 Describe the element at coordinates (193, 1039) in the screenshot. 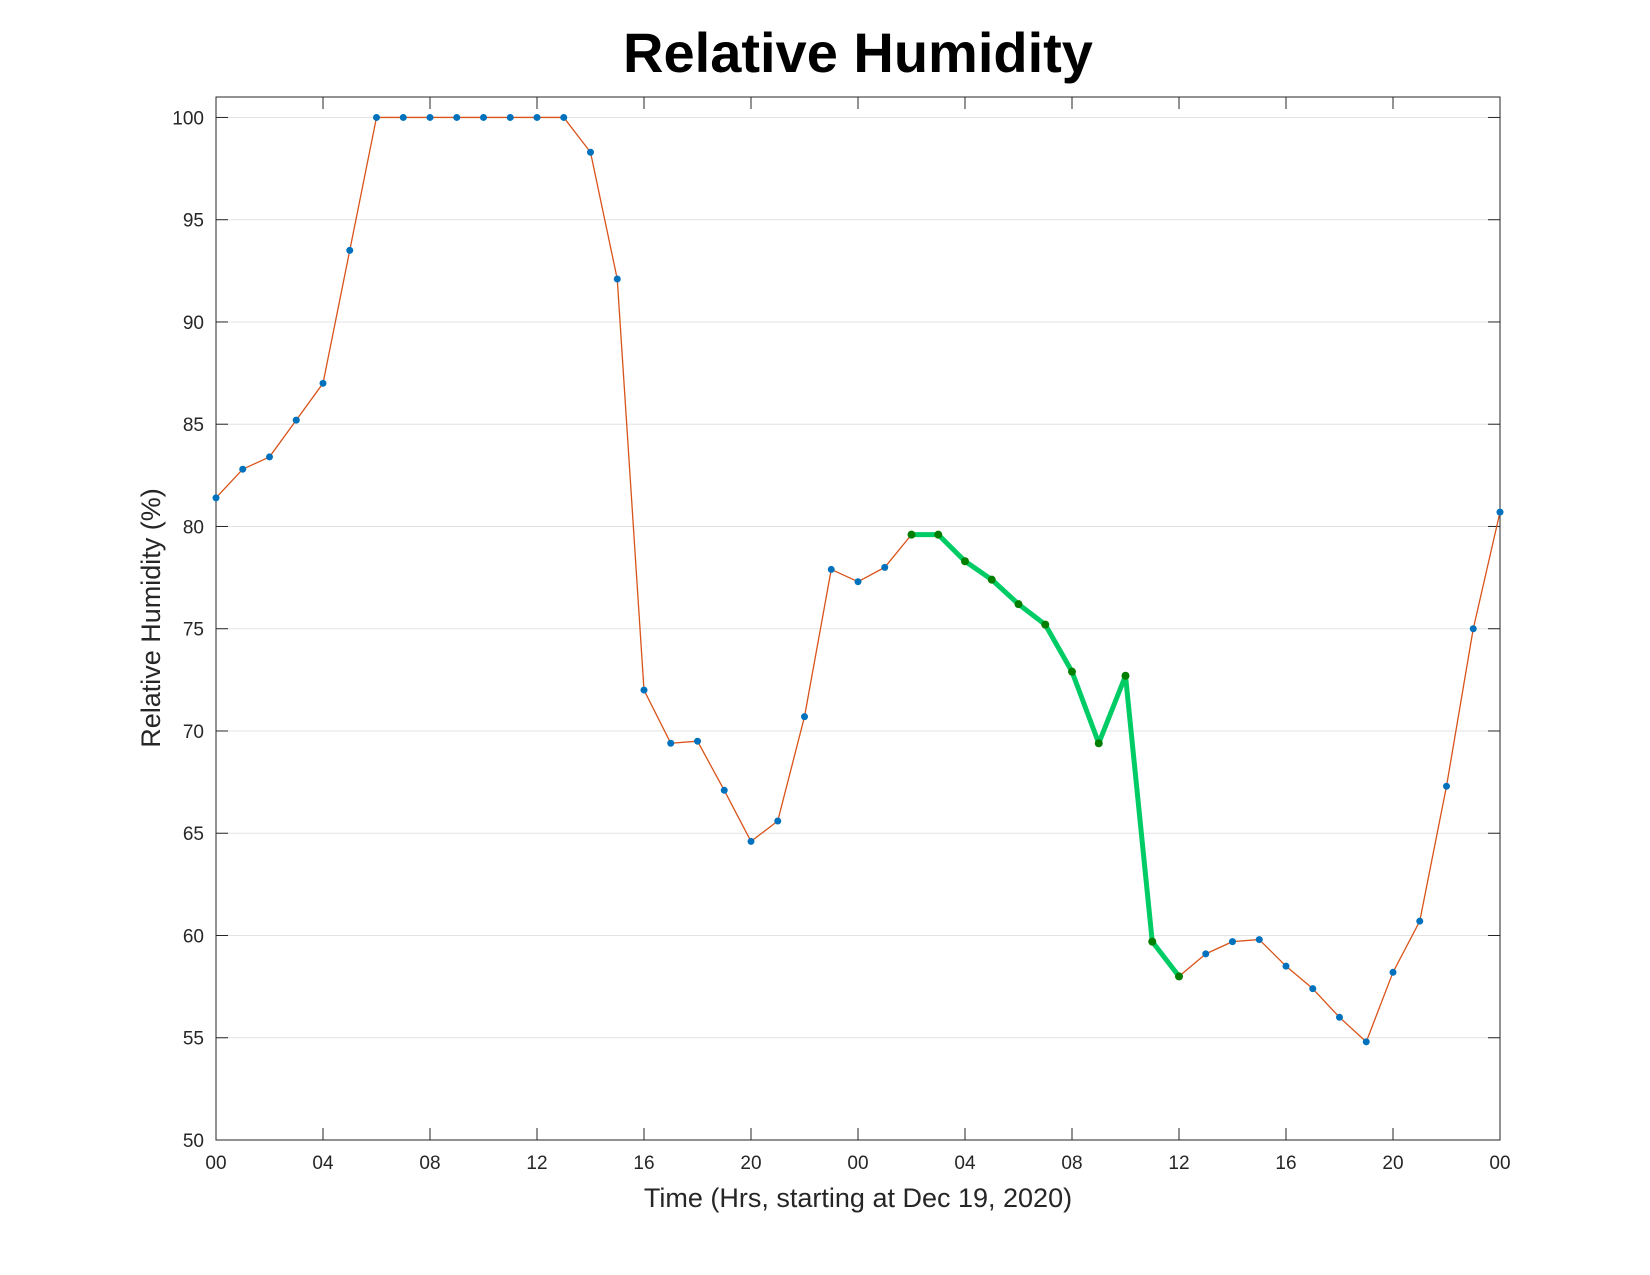

I see `y-tick-label: 55` at that location.